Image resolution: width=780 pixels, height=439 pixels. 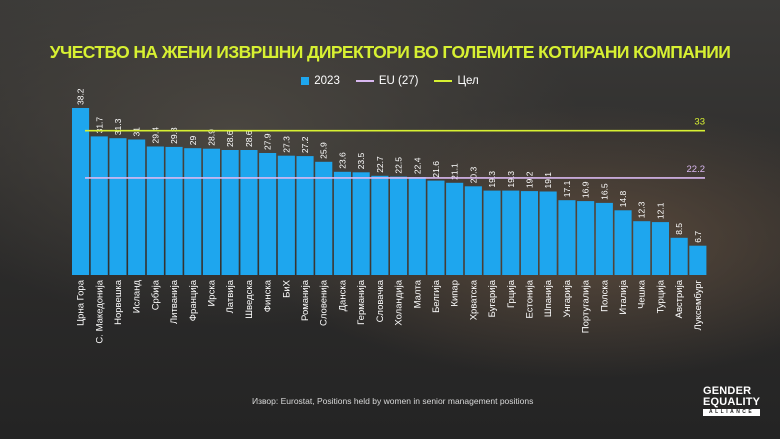 I want to click on legend-swatch-eu-line, so click(x=364, y=81).